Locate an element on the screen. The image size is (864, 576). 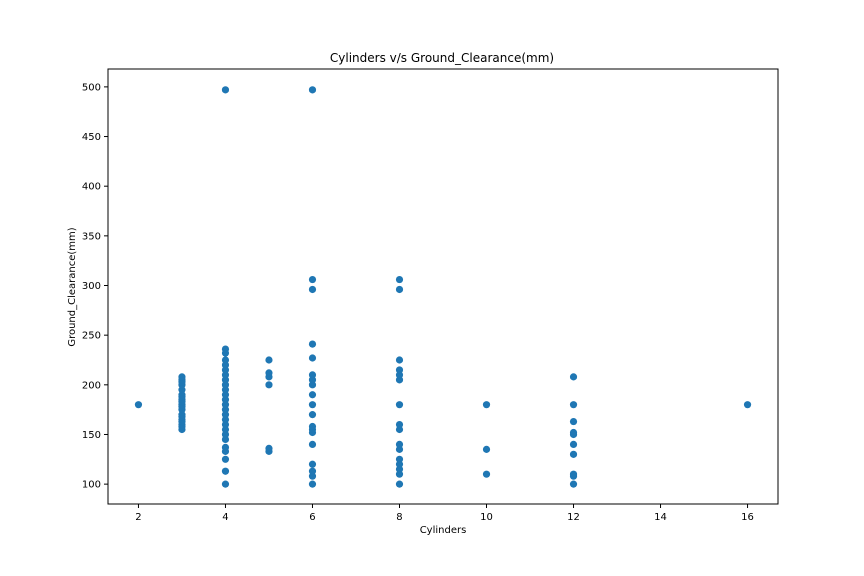
y-tick-label: 200 is located at coordinates (91, 385).